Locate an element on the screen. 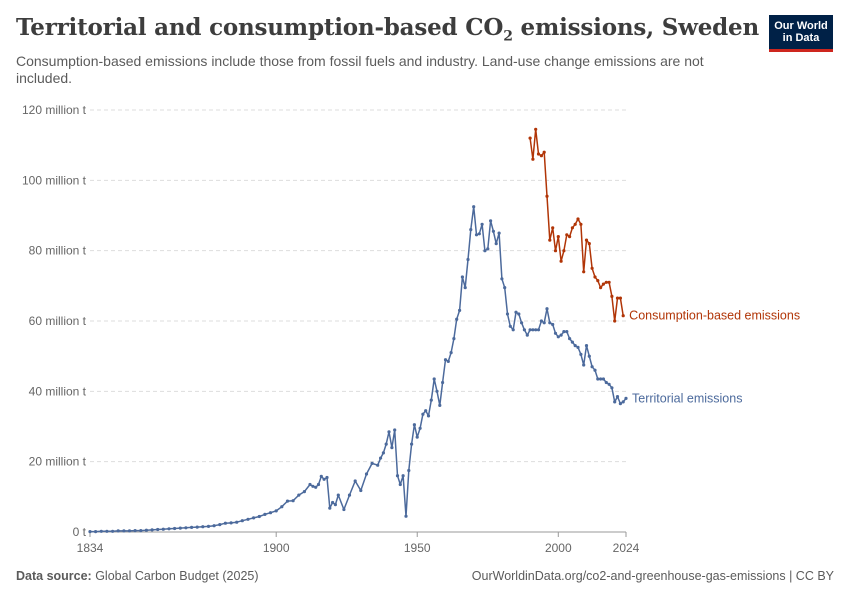 Image resolution: width=850 pixels, height=600 pixels. owid-logo: Our World in Data is located at coordinates (801, 33).